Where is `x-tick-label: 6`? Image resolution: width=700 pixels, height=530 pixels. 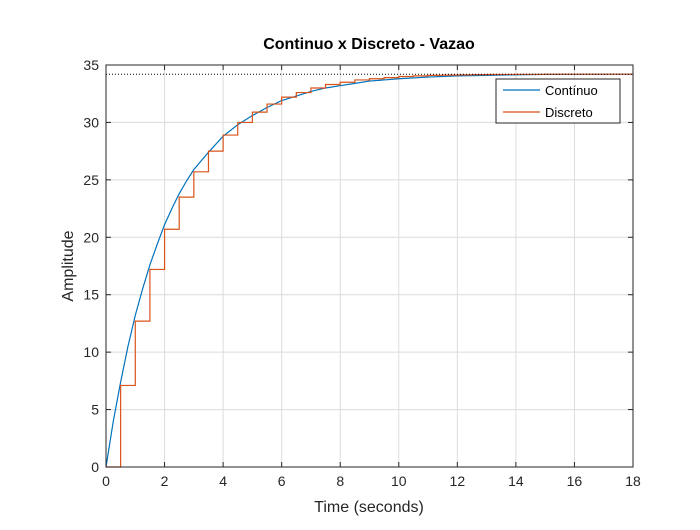
x-tick-label: 6 is located at coordinates (282, 481).